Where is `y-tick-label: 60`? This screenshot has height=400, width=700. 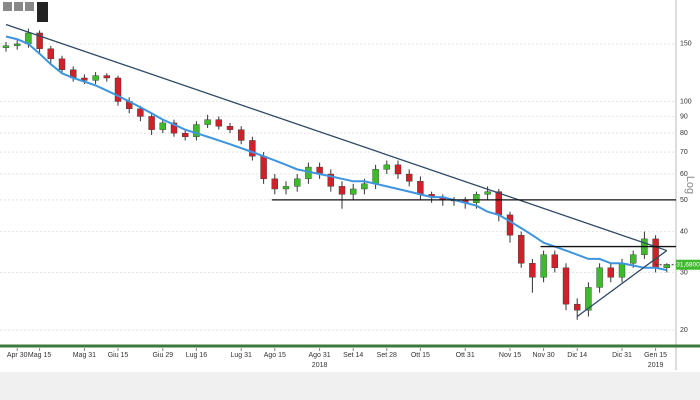
y-tick-label: 60 is located at coordinates (684, 174).